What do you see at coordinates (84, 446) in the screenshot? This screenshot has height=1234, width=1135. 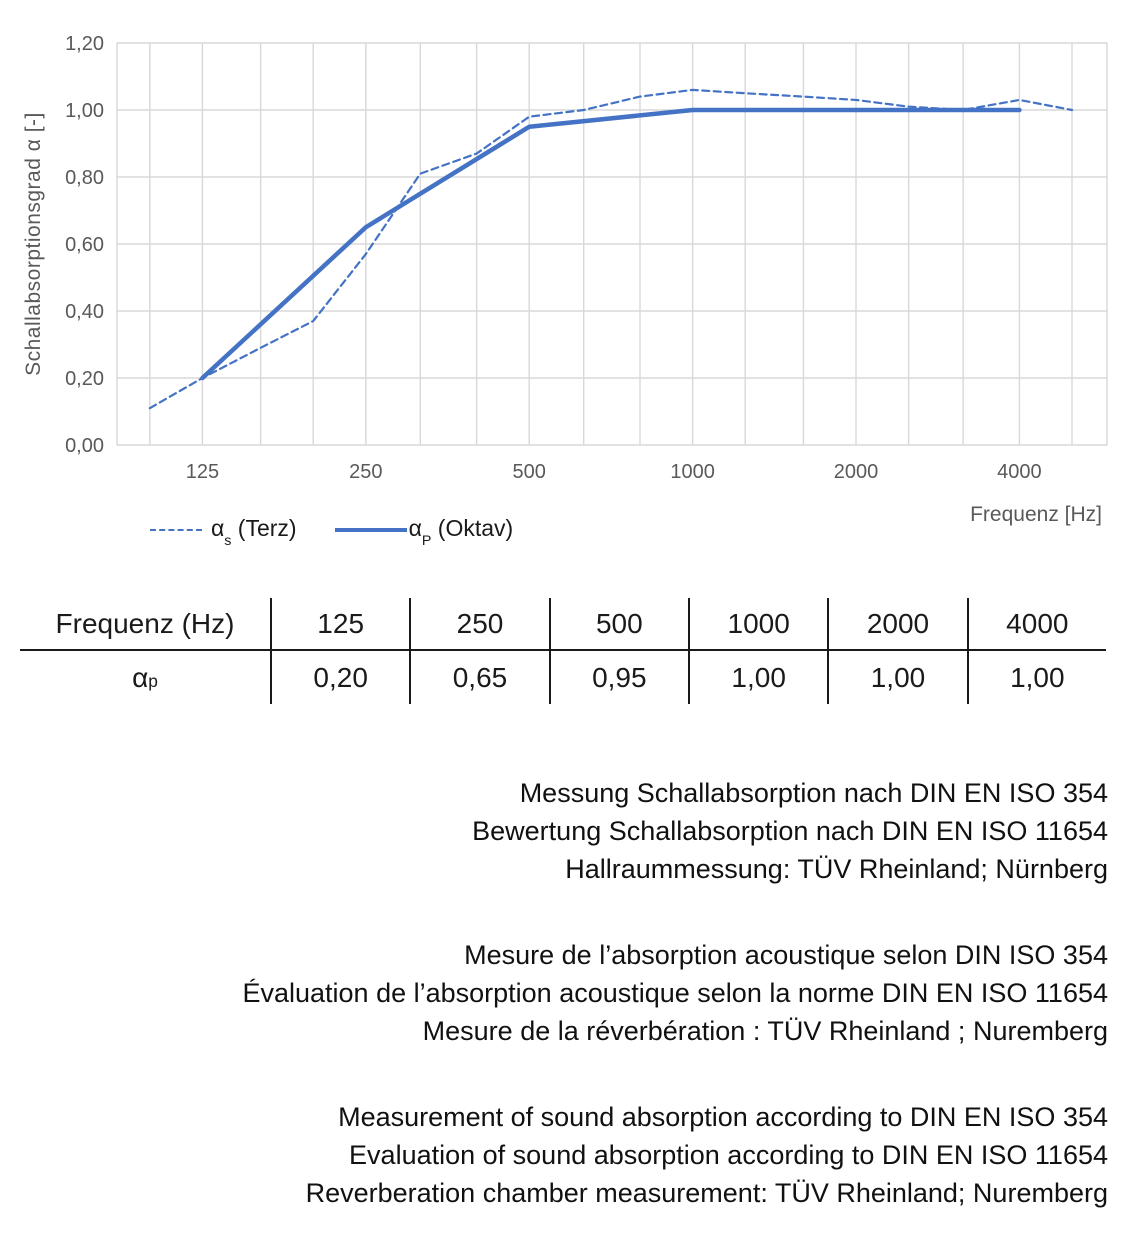 I see `y-tick-label: 0,00` at bounding box center [84, 446].